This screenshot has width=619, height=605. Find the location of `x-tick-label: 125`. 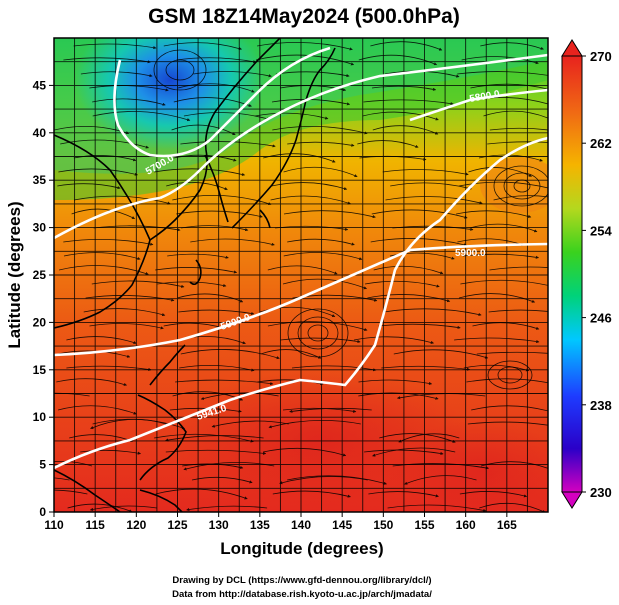

x-tick-label: 125 is located at coordinates (177, 525).